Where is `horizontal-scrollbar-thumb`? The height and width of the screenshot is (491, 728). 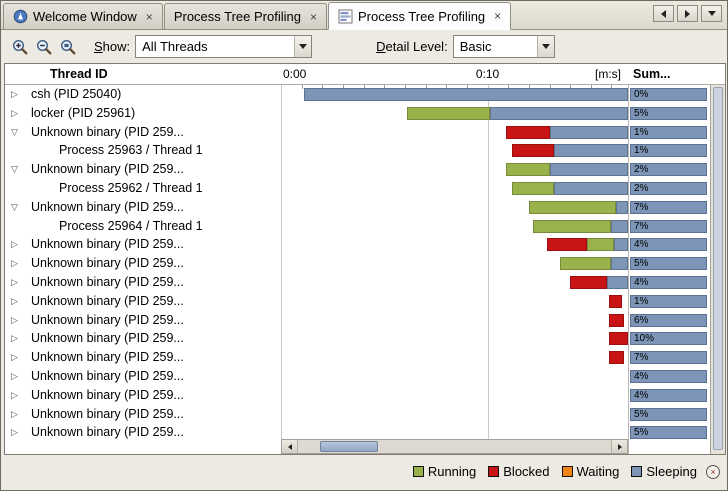 horizontal-scrollbar-thumb is located at coordinates (349, 446).